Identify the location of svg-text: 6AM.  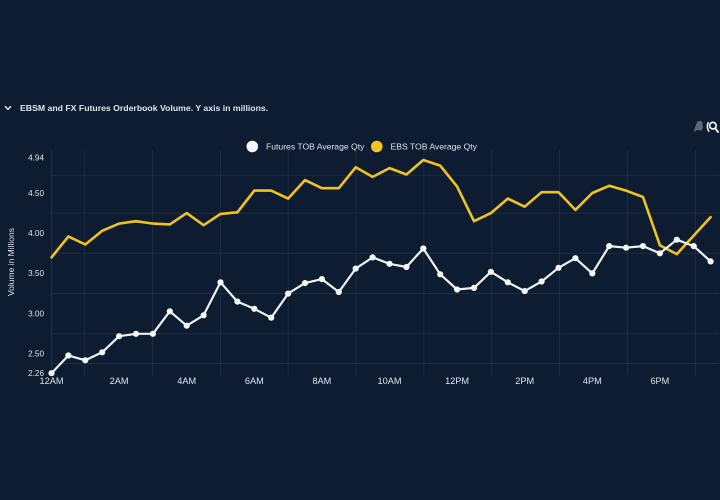
(254, 381).